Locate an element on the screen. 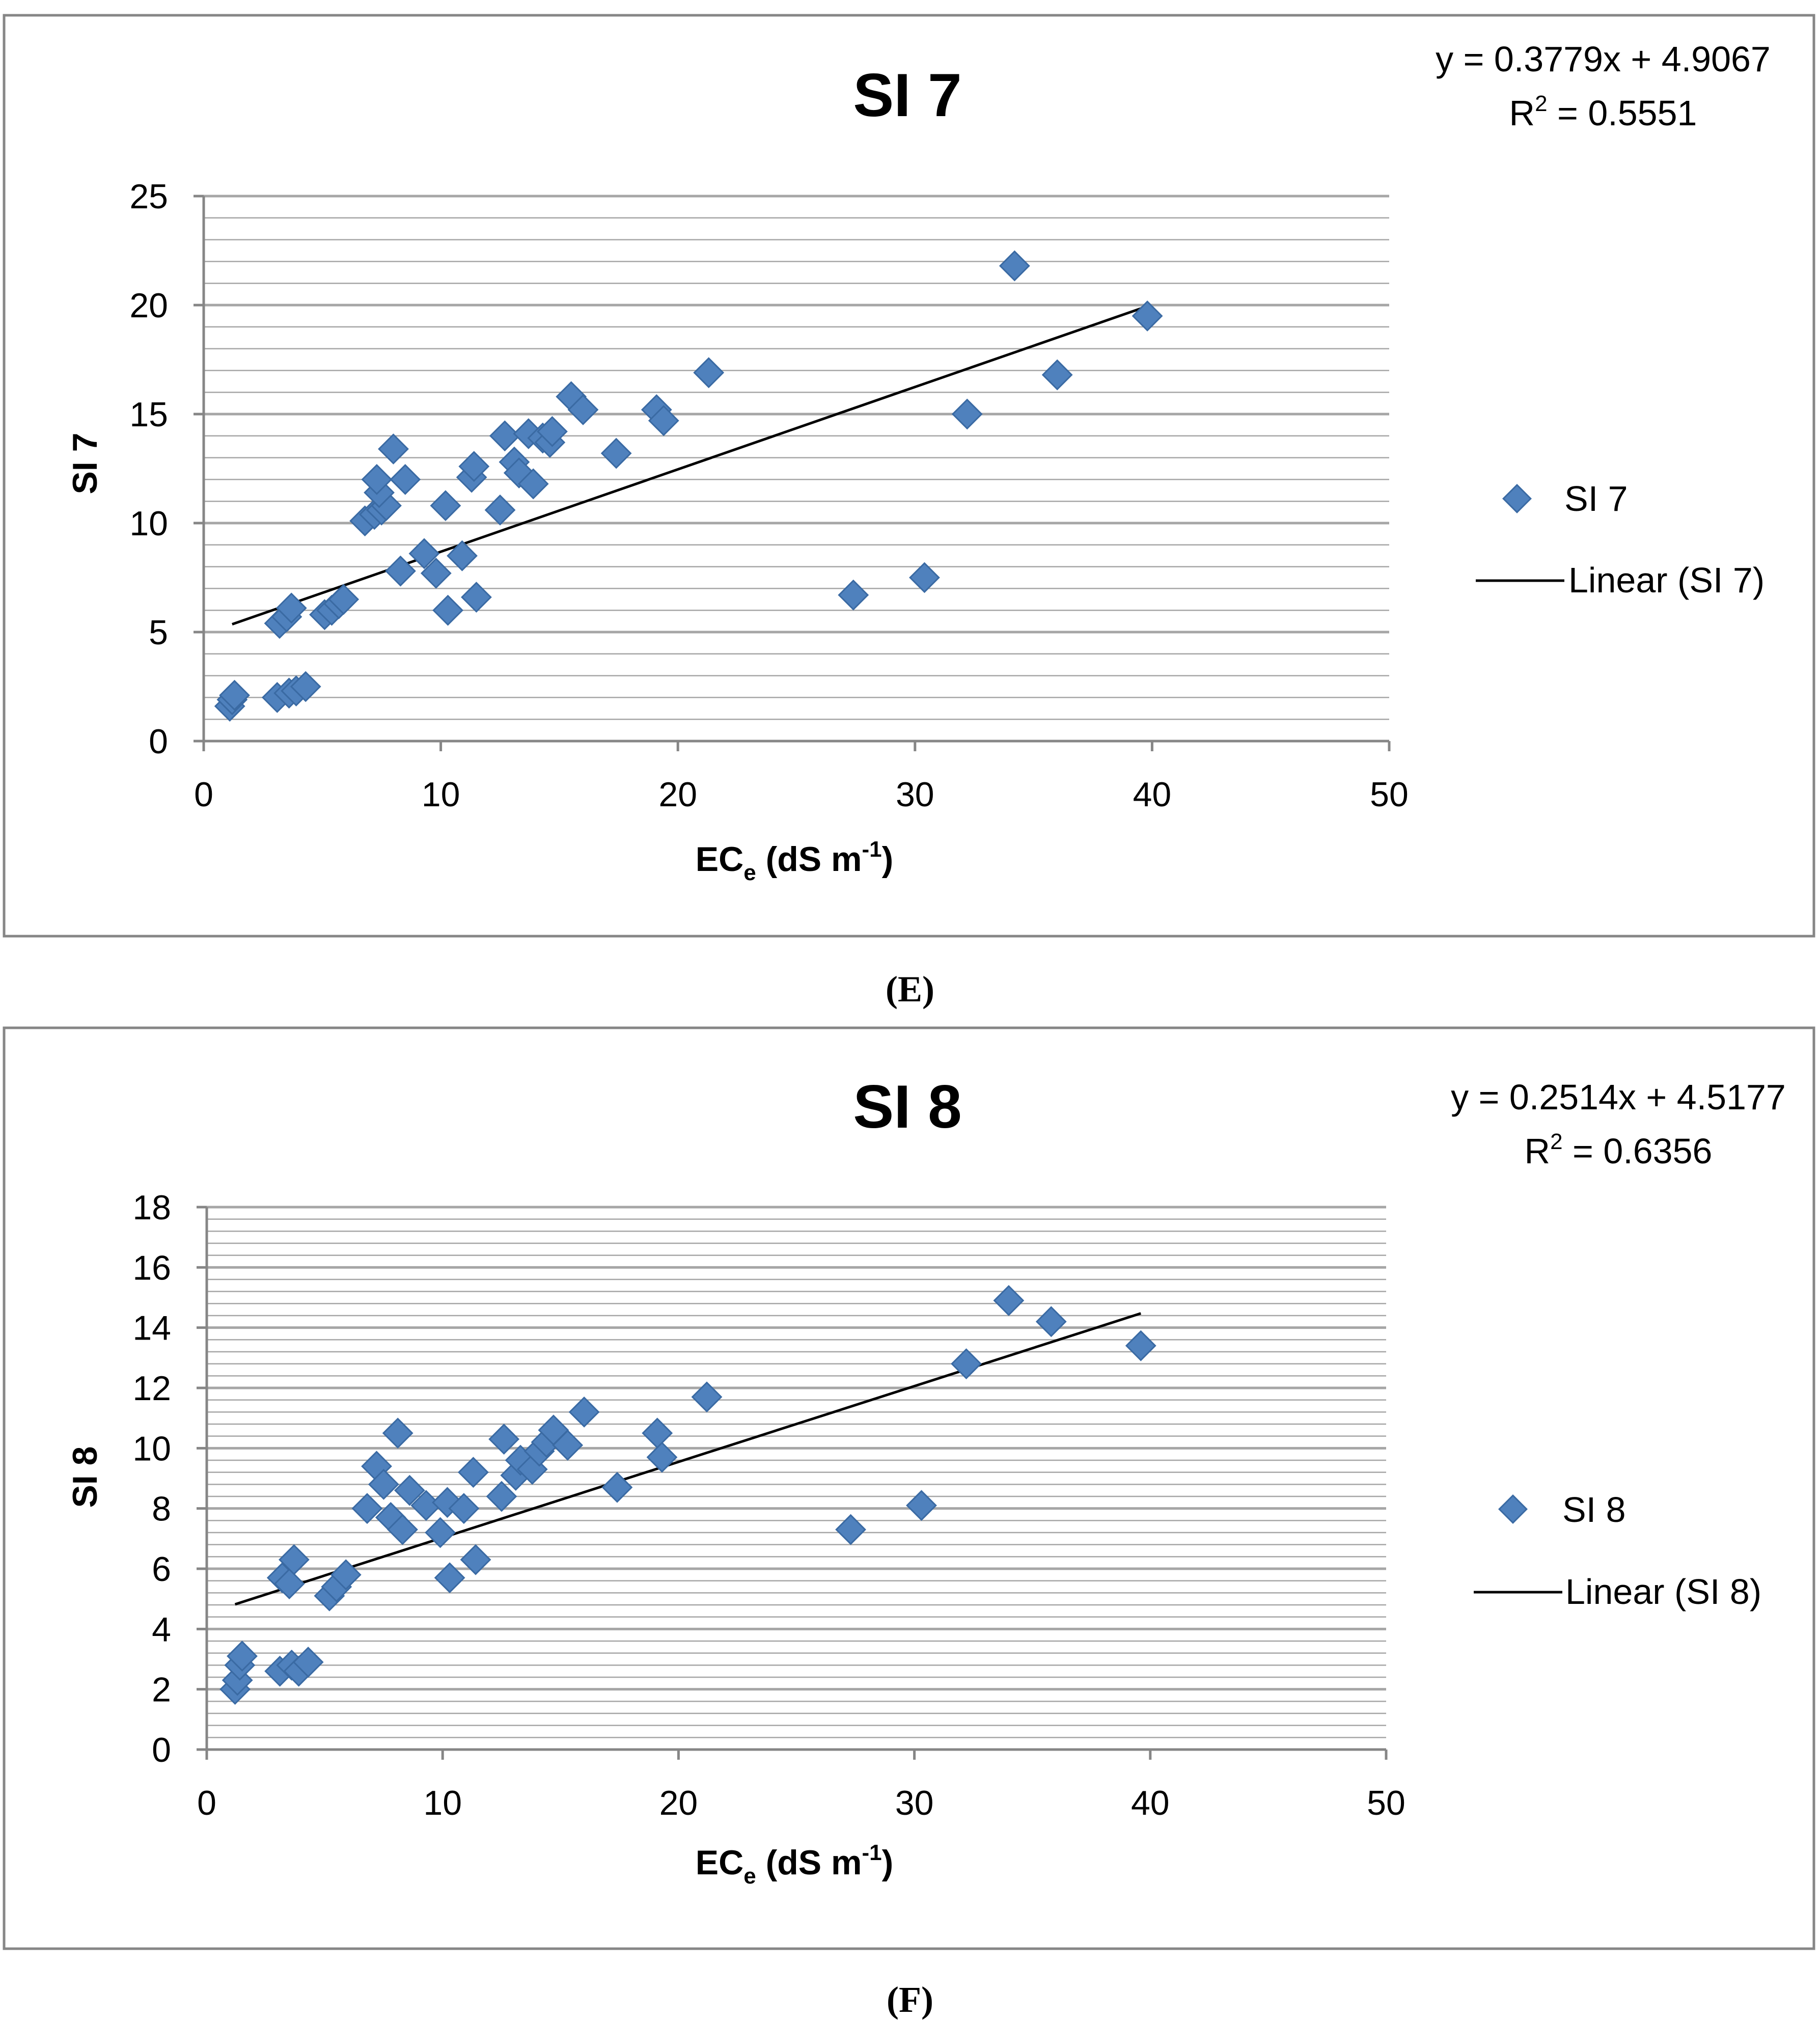 Image resolution: width=1820 pixels, height=2020 pixels. x-tick-label: 30 is located at coordinates (914, 1803).